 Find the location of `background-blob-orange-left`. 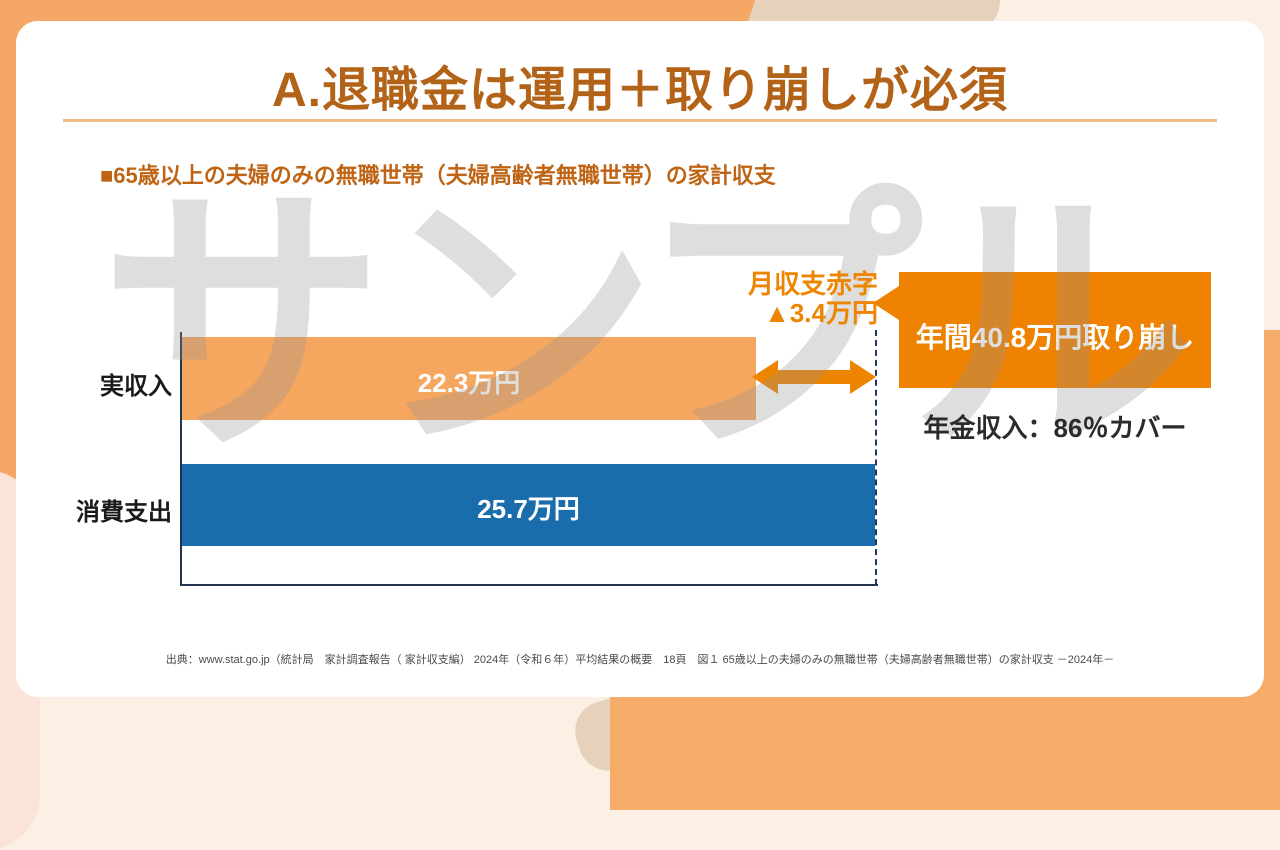

background-blob-orange-left is located at coordinates (9, 295).